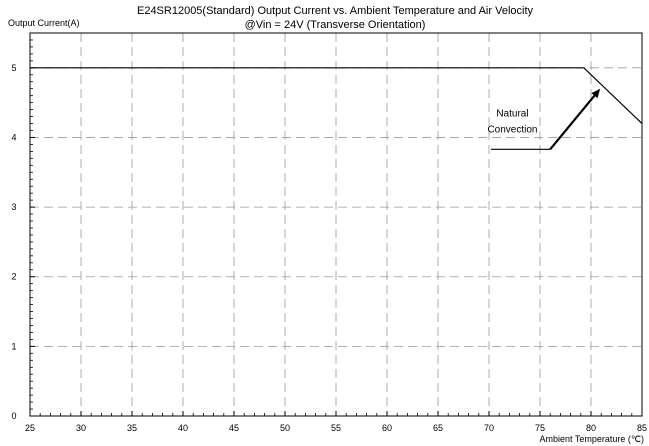  What do you see at coordinates (285, 428) in the screenshot?
I see `x-tick-label-50: 50` at bounding box center [285, 428].